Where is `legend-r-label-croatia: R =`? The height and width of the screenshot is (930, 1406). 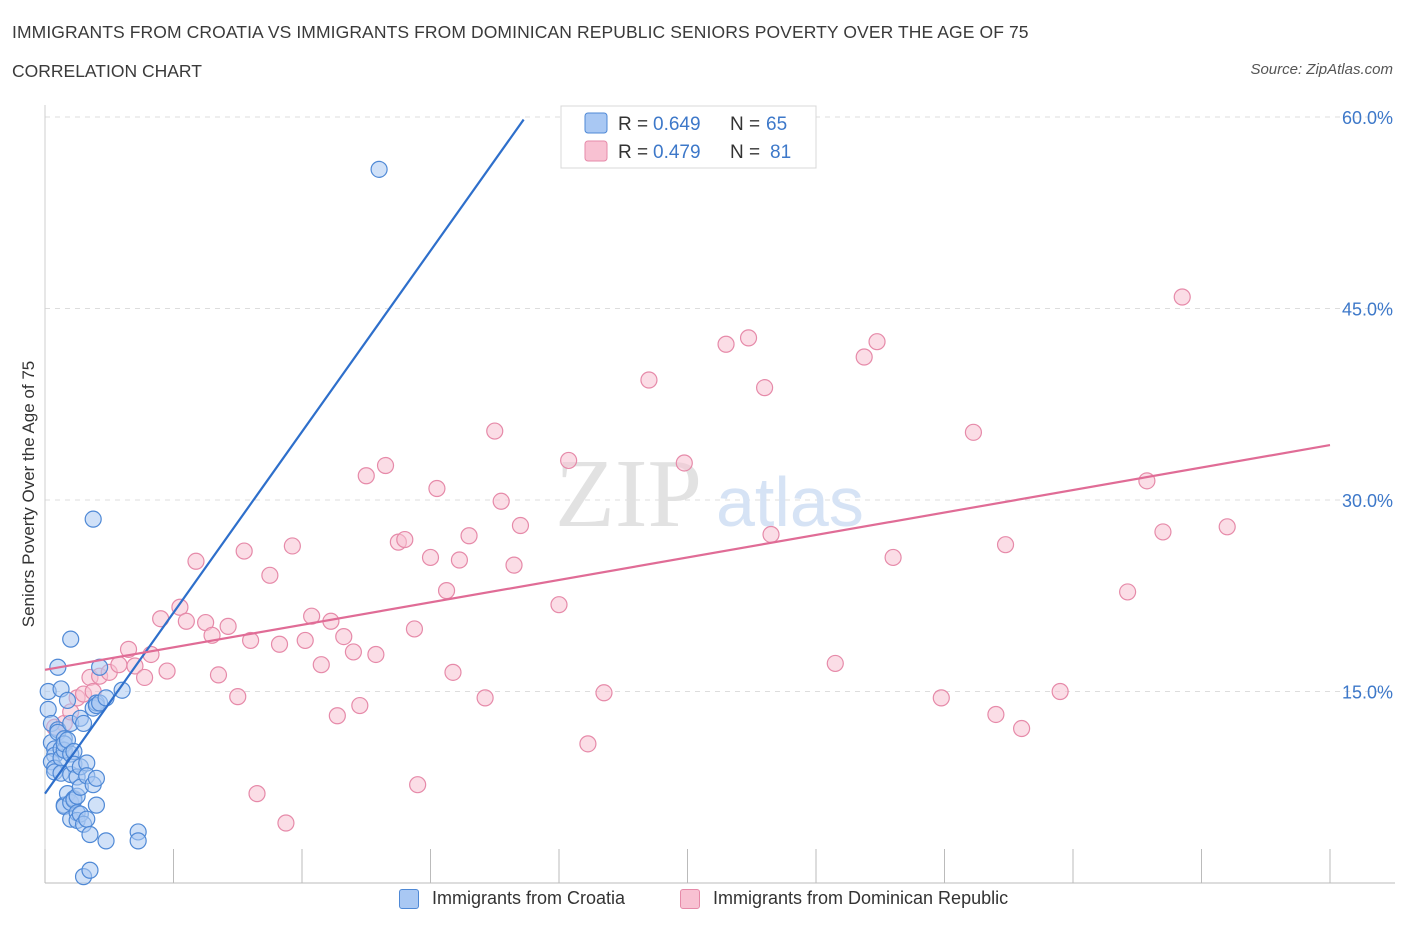 legend-r-label-croatia: R = is located at coordinates (633, 124).